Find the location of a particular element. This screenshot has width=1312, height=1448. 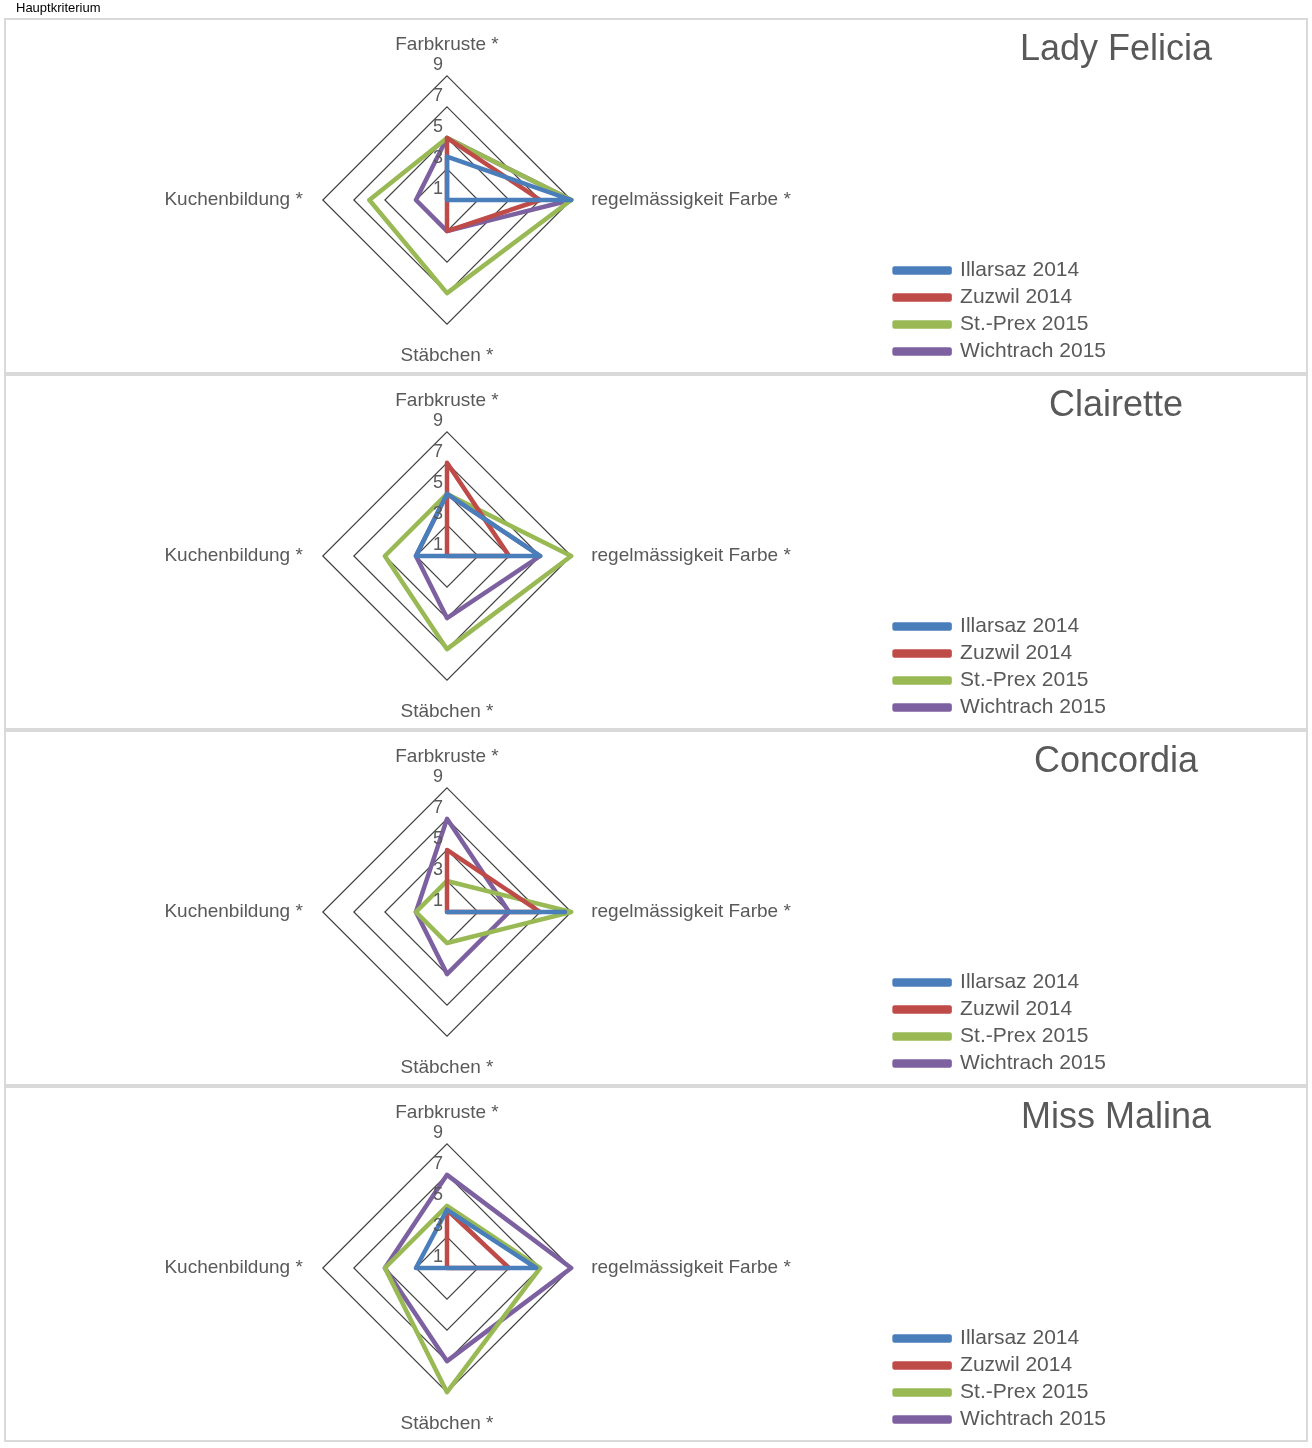

chart-title: Concordia is located at coordinates (1116, 759).